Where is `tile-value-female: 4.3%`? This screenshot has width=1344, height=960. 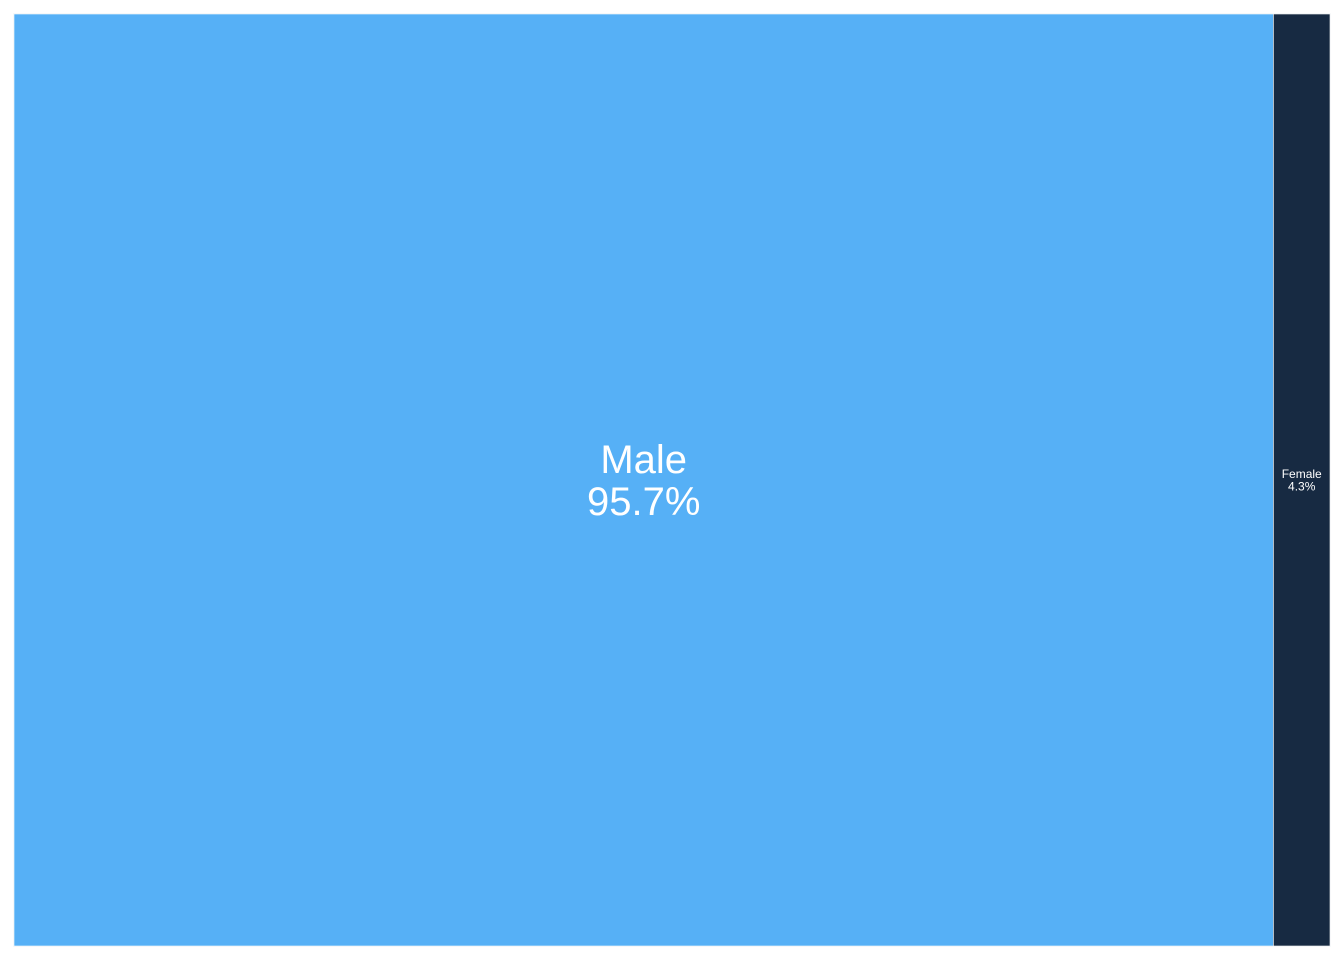 tile-value-female: 4.3% is located at coordinates (1302, 487).